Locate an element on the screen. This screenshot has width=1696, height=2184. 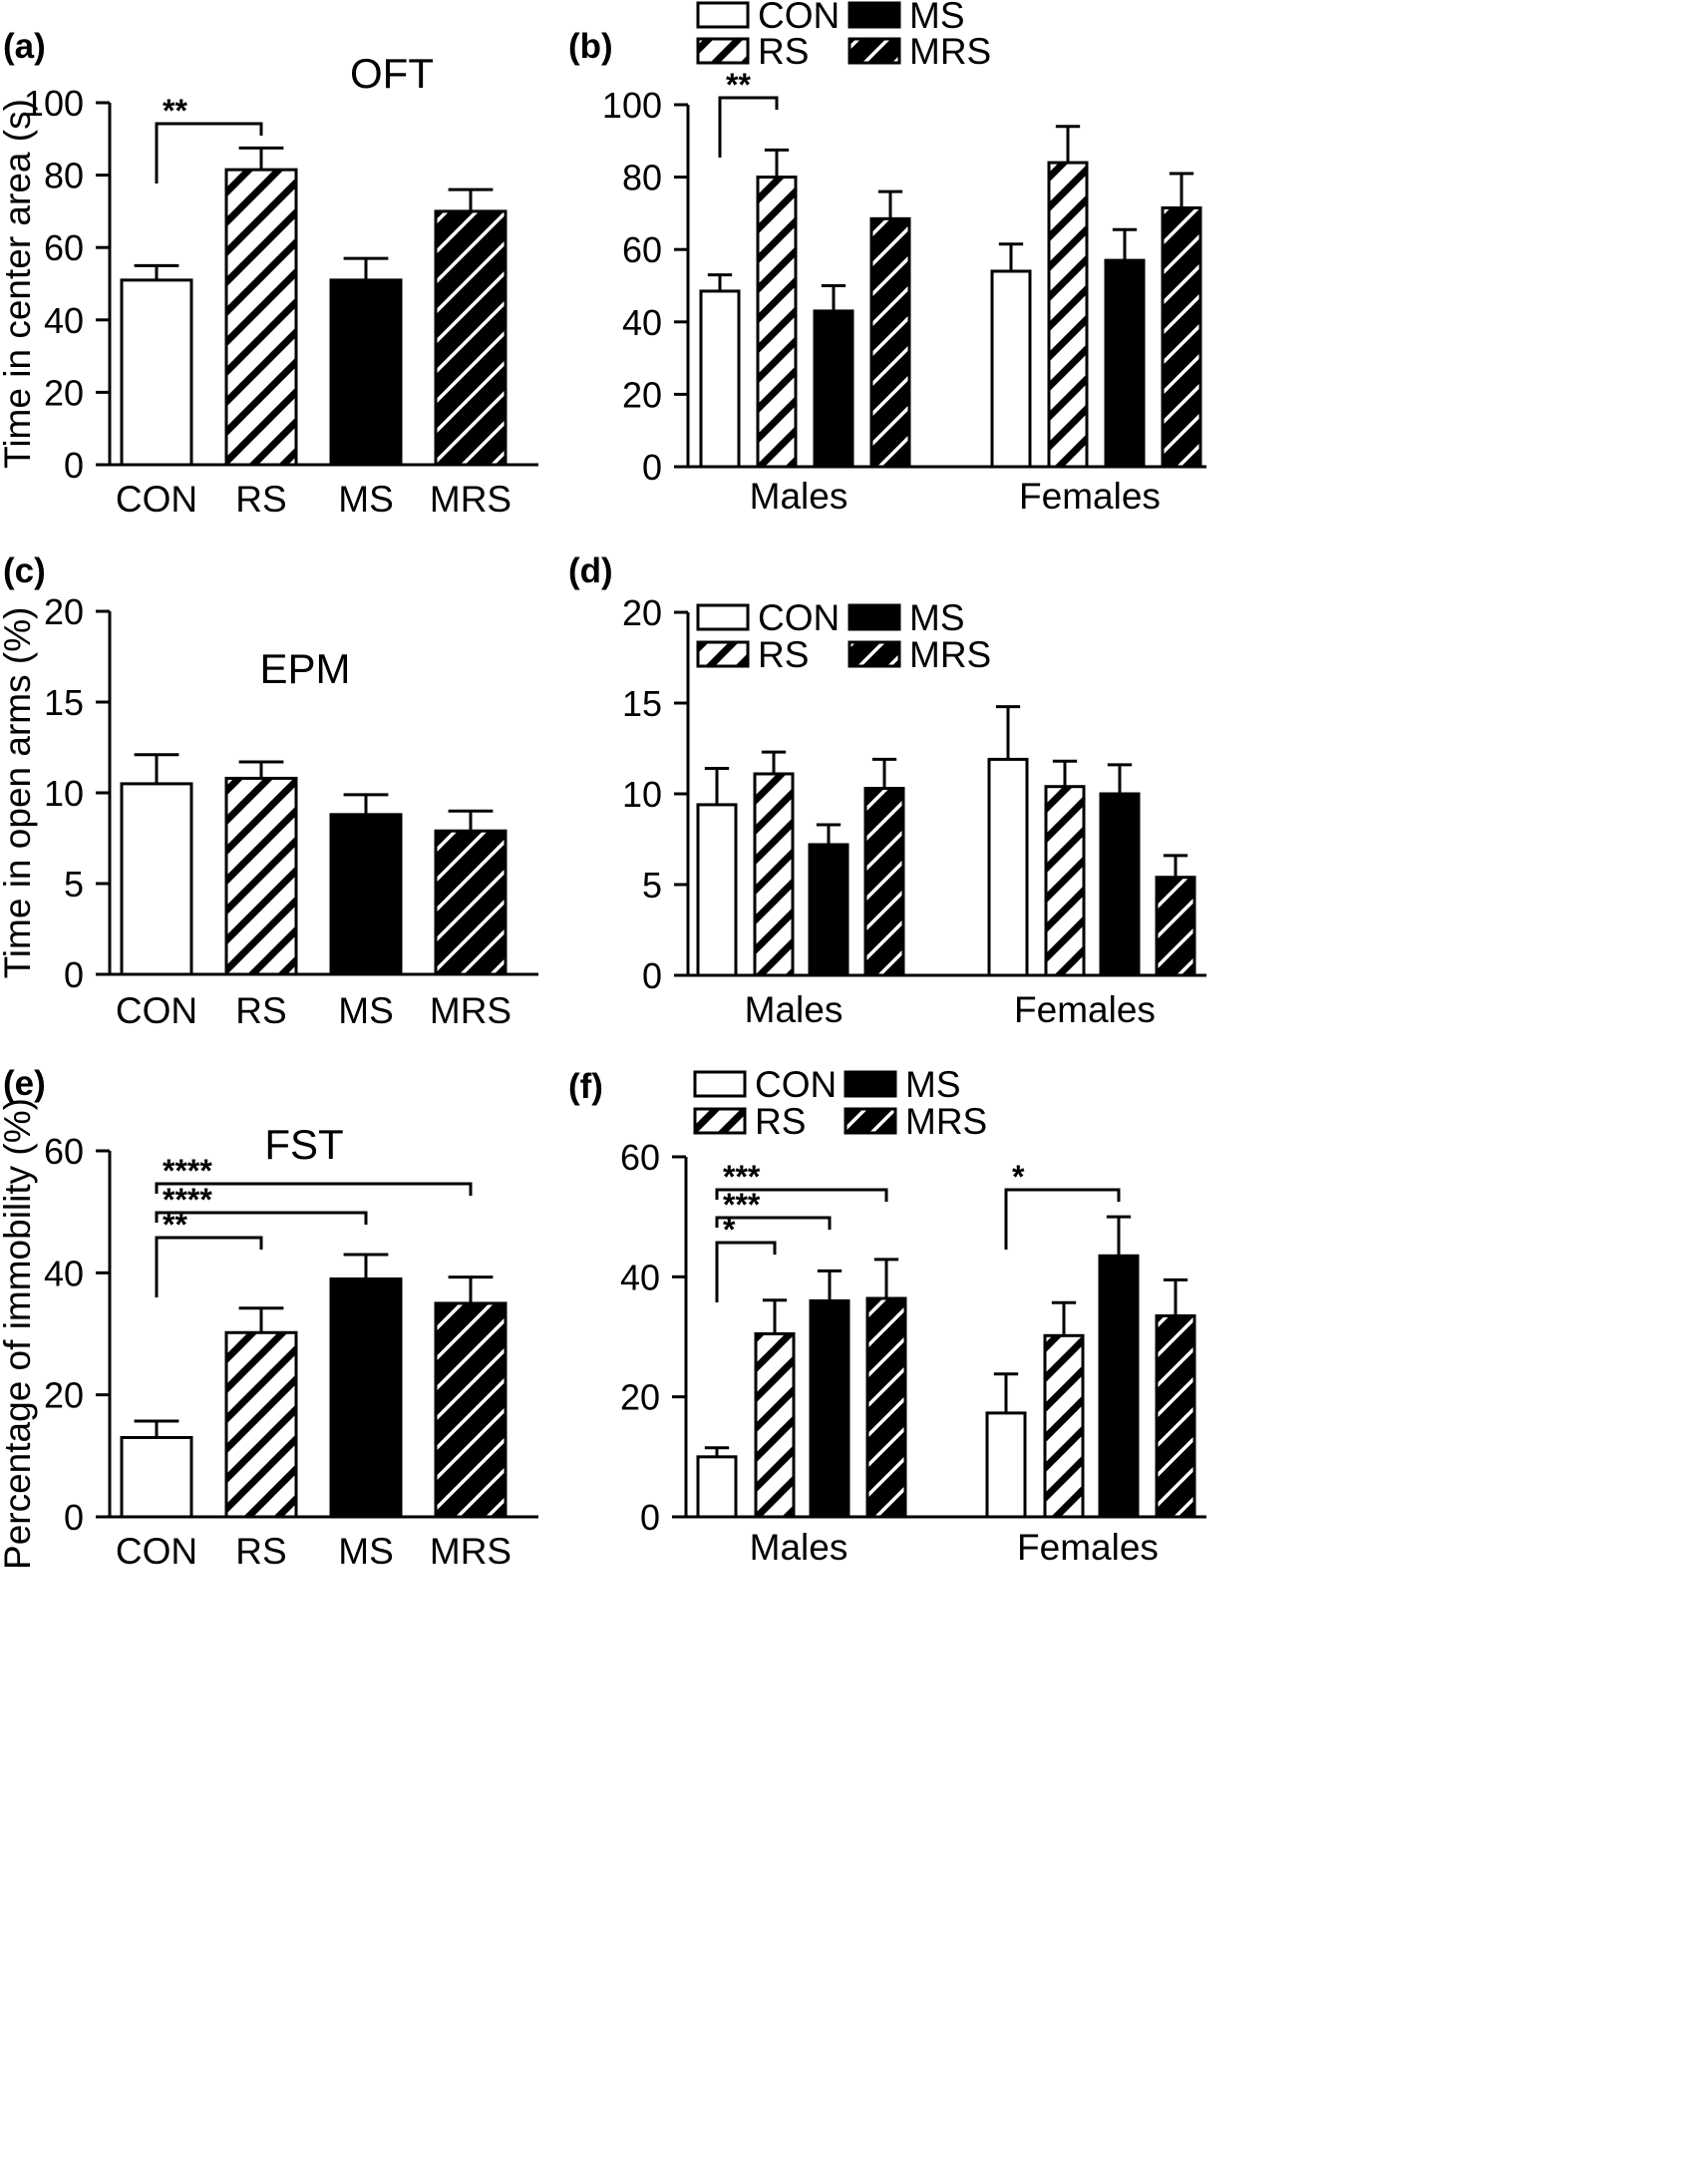
panel-label: (f) is located at coordinates (585, 1086).